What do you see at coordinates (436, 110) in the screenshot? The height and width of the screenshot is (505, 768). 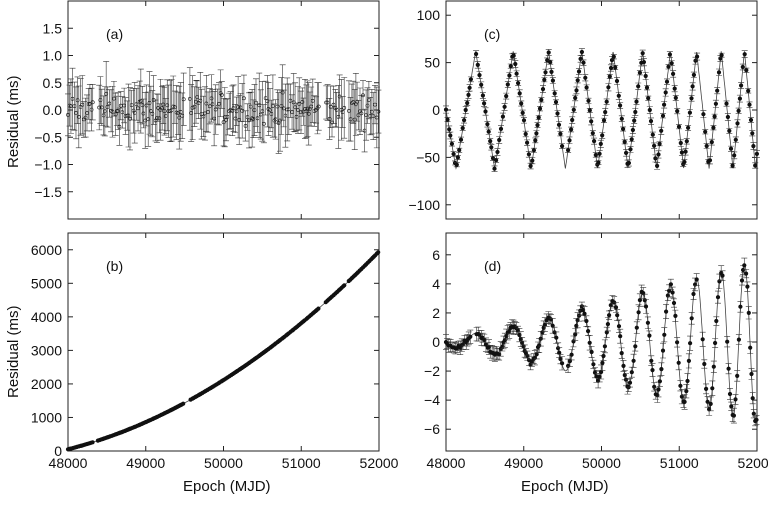 I see `panel-c-ytick-label-2: 0` at bounding box center [436, 110].